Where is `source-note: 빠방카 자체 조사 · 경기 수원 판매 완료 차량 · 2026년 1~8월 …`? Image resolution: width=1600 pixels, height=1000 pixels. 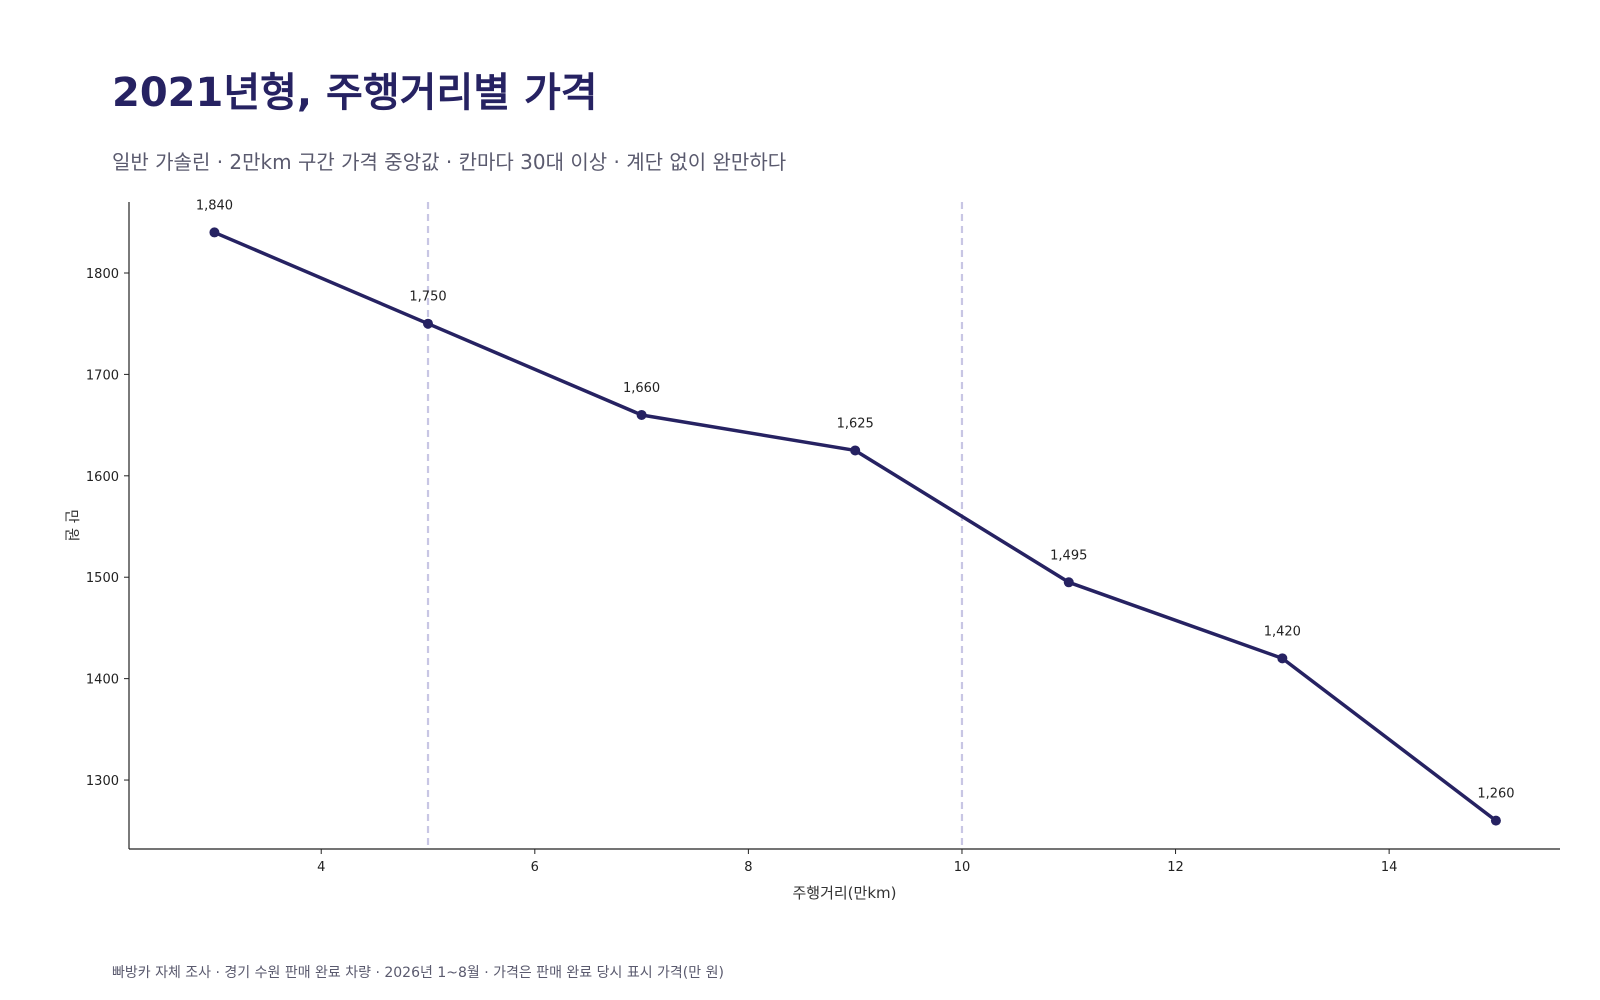
source-note: 빠방카 자체 조사 · 경기 수원 판매 완료 차량 · 2026년 1~8월 … is located at coordinates (418, 973).